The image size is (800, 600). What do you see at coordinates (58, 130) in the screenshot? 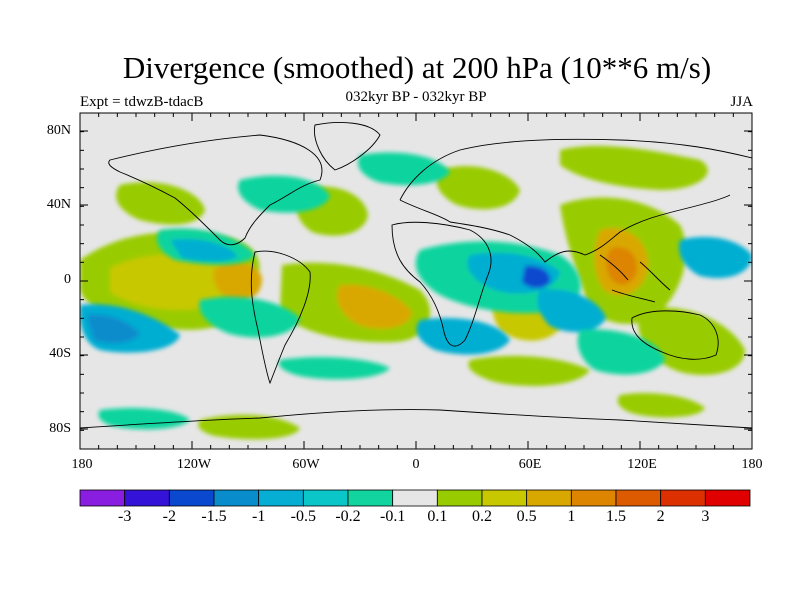
I see `y-tick-label: 80N` at bounding box center [58, 130].